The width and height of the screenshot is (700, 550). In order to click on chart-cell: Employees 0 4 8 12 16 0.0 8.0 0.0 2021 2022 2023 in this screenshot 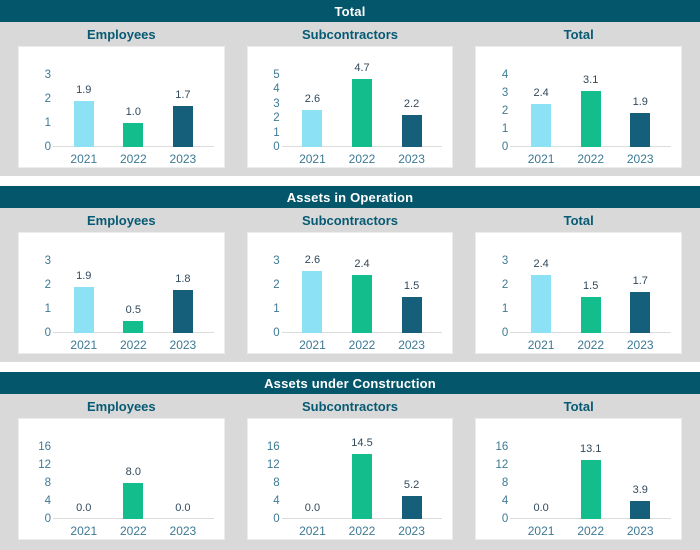, I will do `click(121, 467)`.